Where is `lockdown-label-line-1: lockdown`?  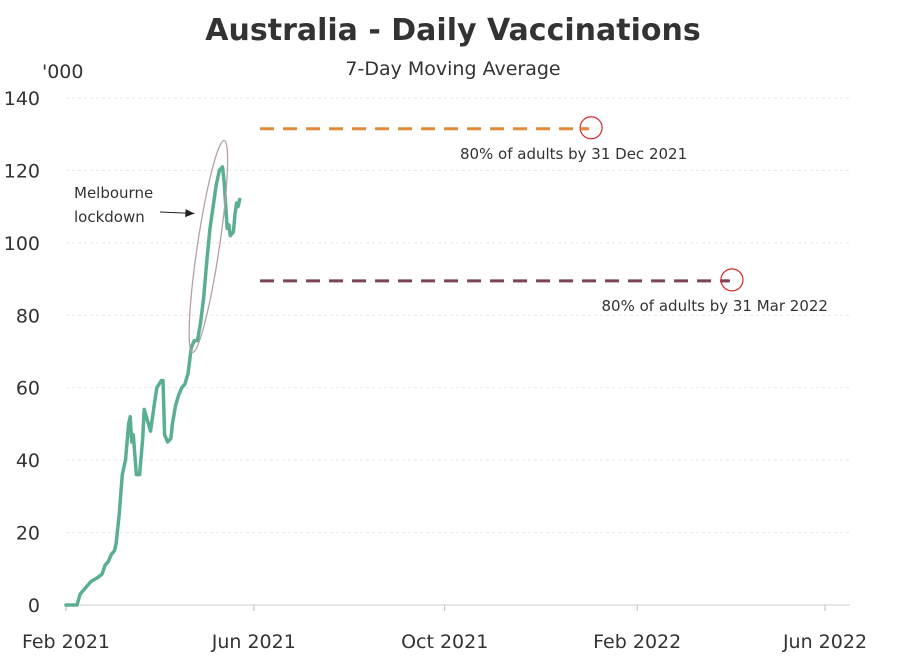 lockdown-label-line-1: lockdown is located at coordinates (109, 217).